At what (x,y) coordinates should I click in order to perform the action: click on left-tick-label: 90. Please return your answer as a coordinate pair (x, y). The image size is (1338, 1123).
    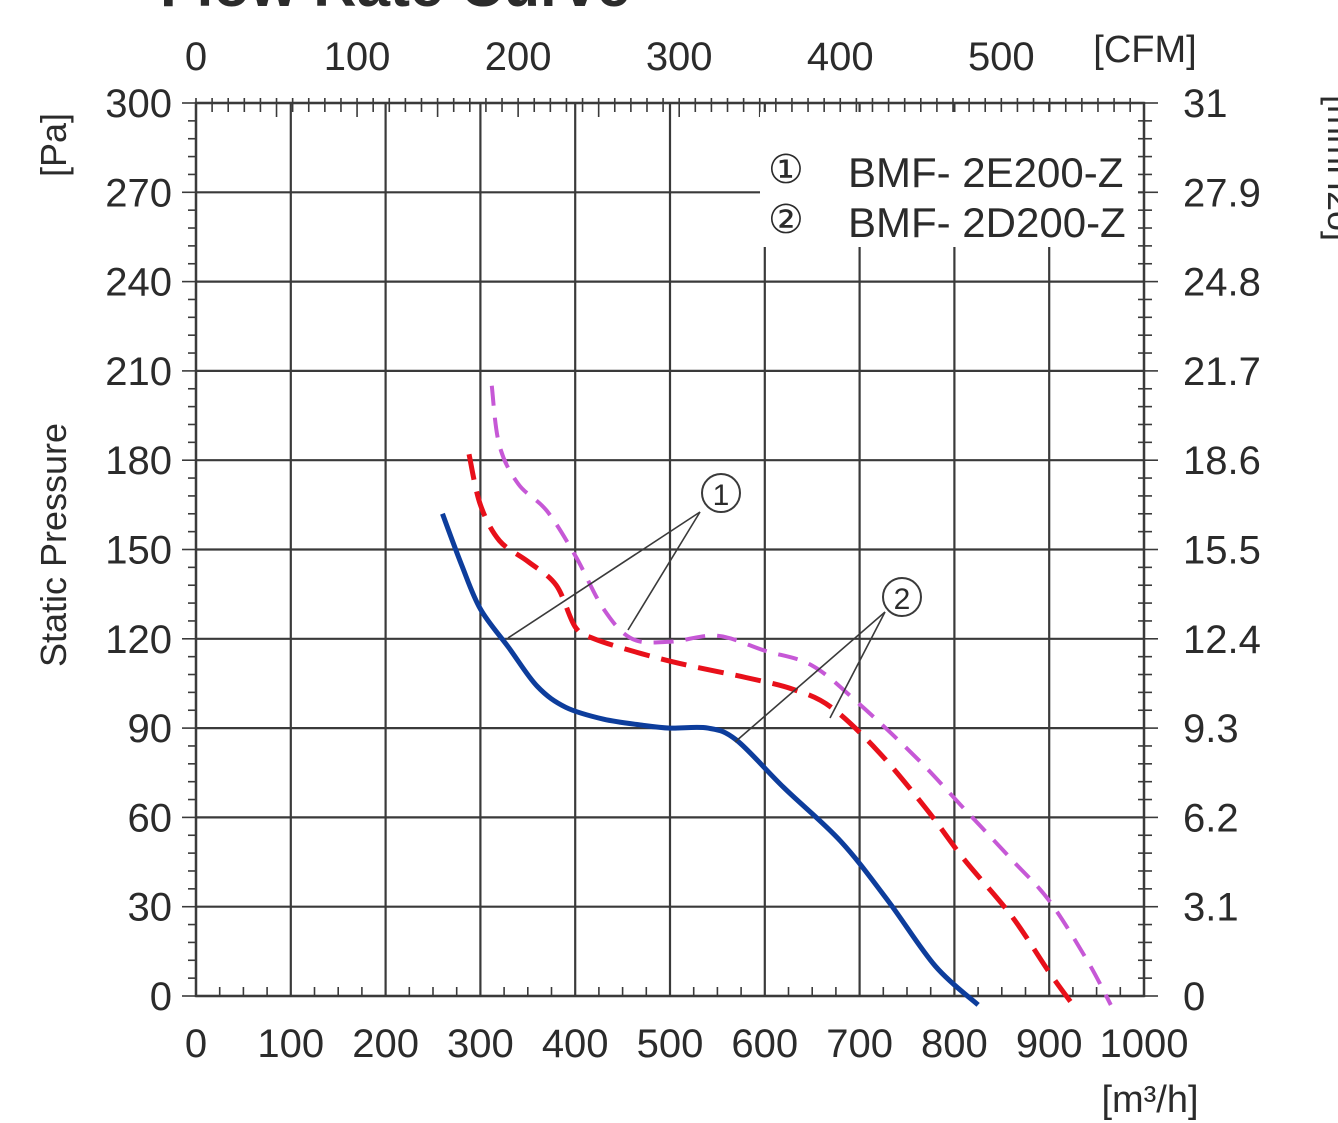
    Looking at the image, I should click on (150, 729).